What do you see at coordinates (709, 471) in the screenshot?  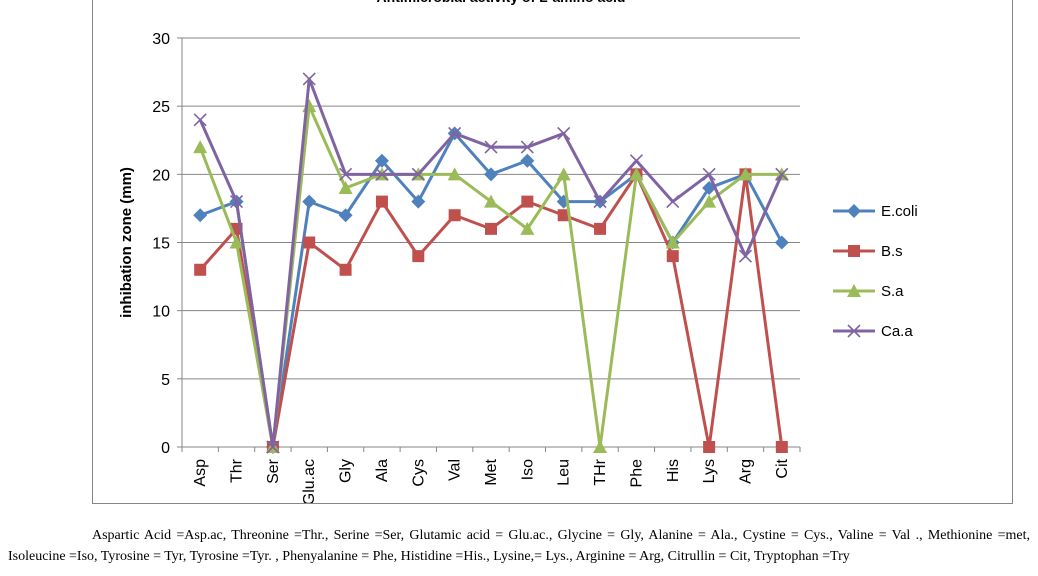 I see `x-tick-label: Lys` at bounding box center [709, 471].